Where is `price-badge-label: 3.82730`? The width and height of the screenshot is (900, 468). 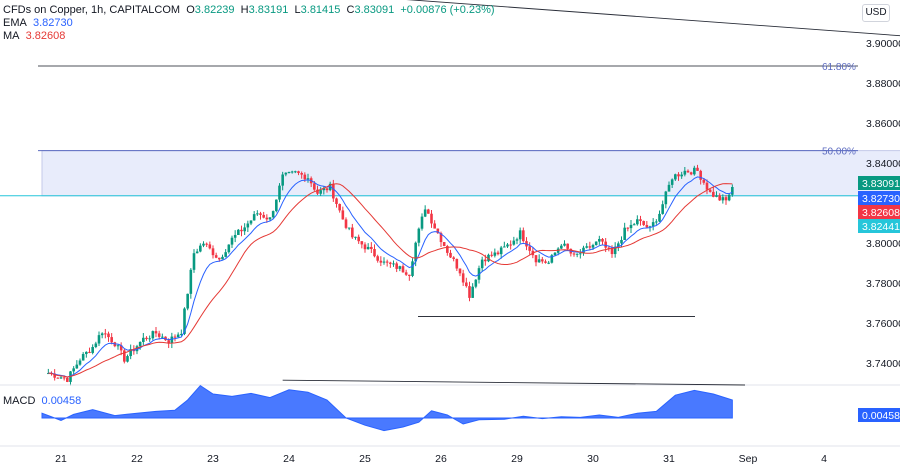
price-badge-label: 3.82730 is located at coordinates (881, 199).